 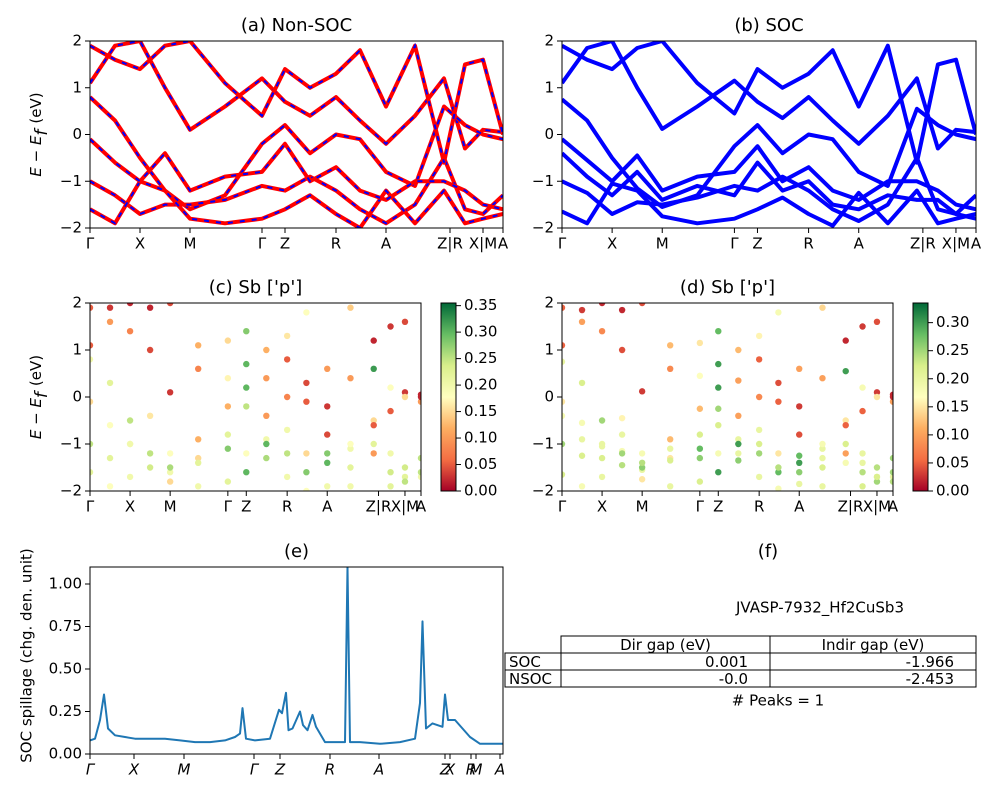 I want to click on panel-title: (b) SOC, so click(x=768, y=25).